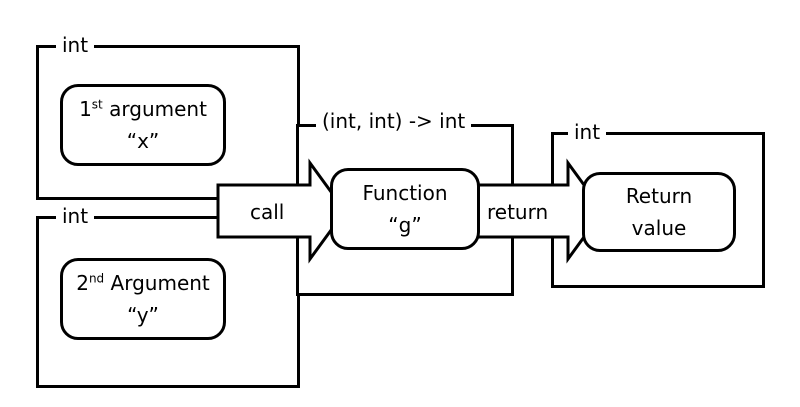  What do you see at coordinates (394, 121) in the screenshot?
I see `function-type-label: (int, int) -> int` at bounding box center [394, 121].